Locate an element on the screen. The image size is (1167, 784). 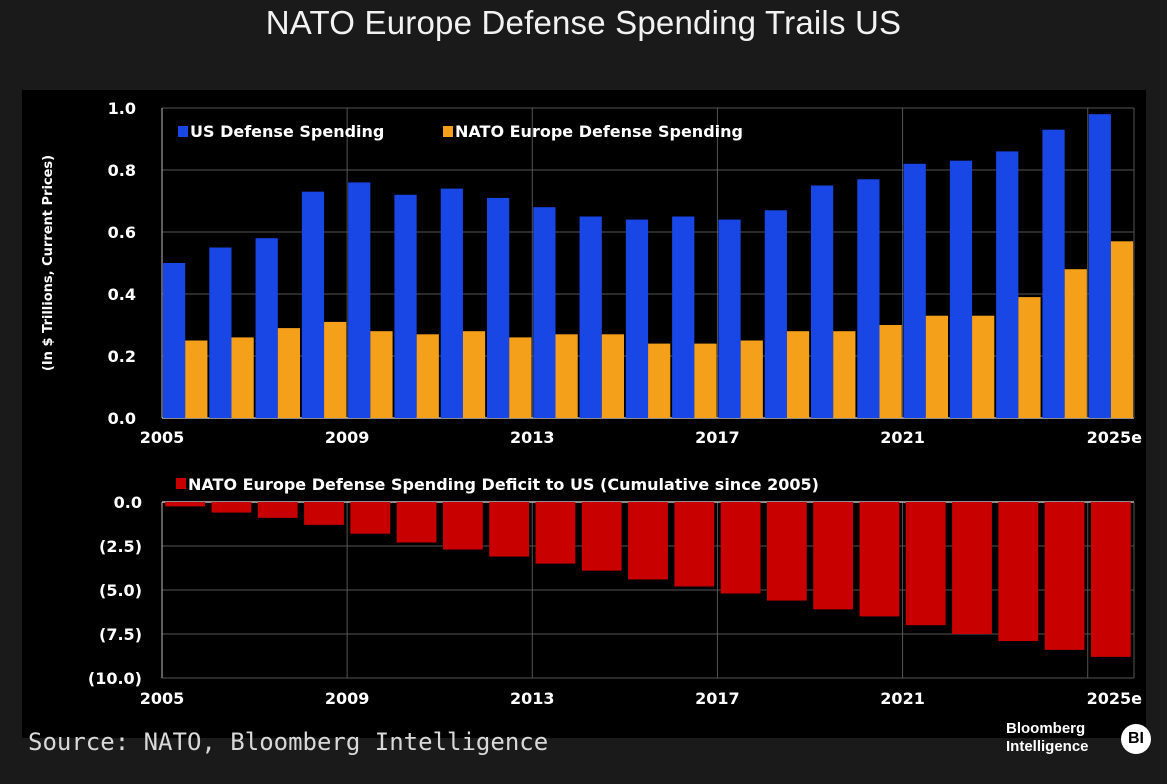
europe-bar-2009 is located at coordinates (381, 374).